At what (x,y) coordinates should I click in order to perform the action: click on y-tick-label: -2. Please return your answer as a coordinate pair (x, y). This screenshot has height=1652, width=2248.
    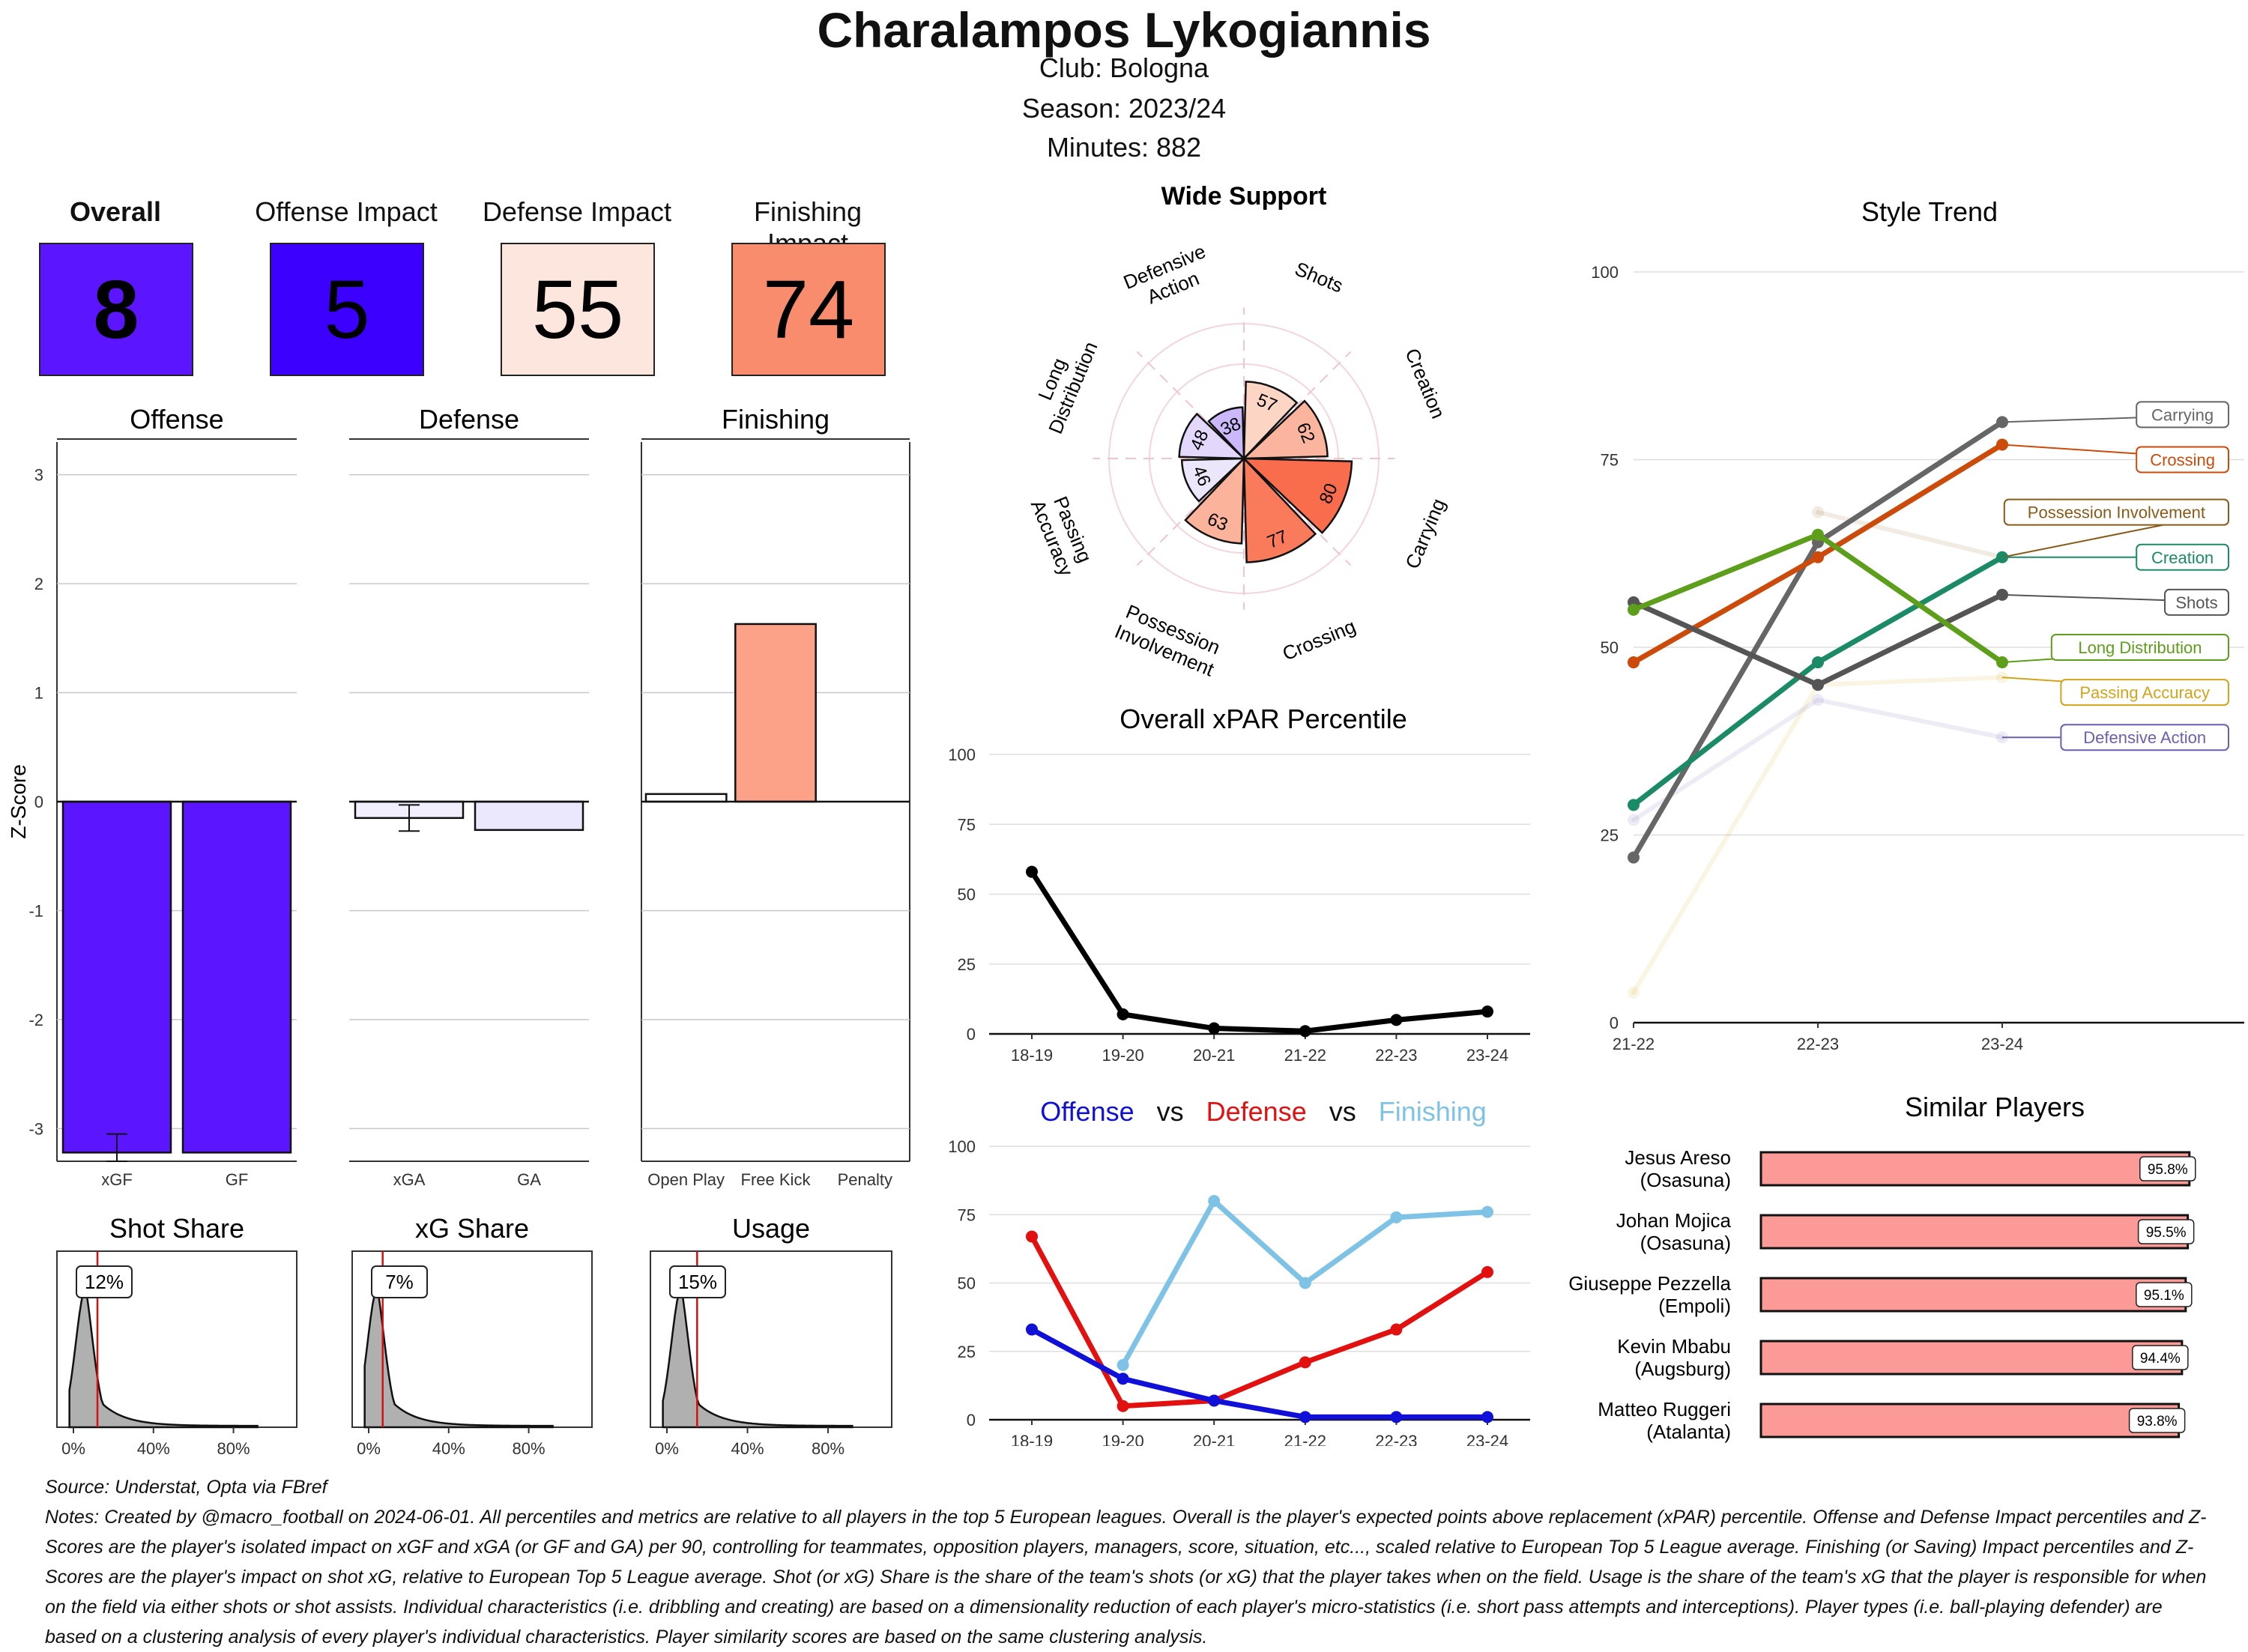
    Looking at the image, I should click on (35, 1020).